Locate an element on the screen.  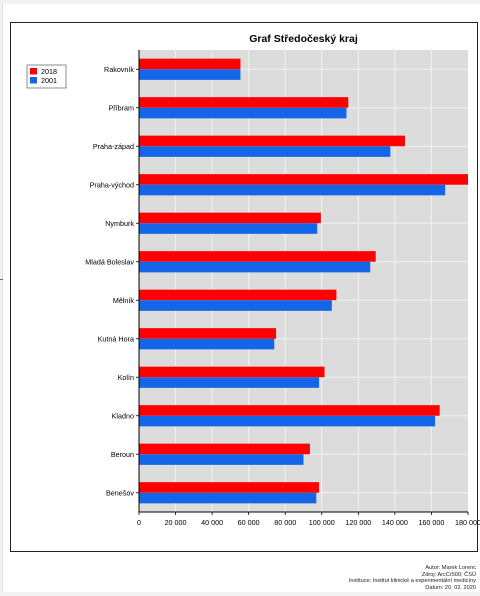
y-tick-label: Kolín is located at coordinates (126, 377).